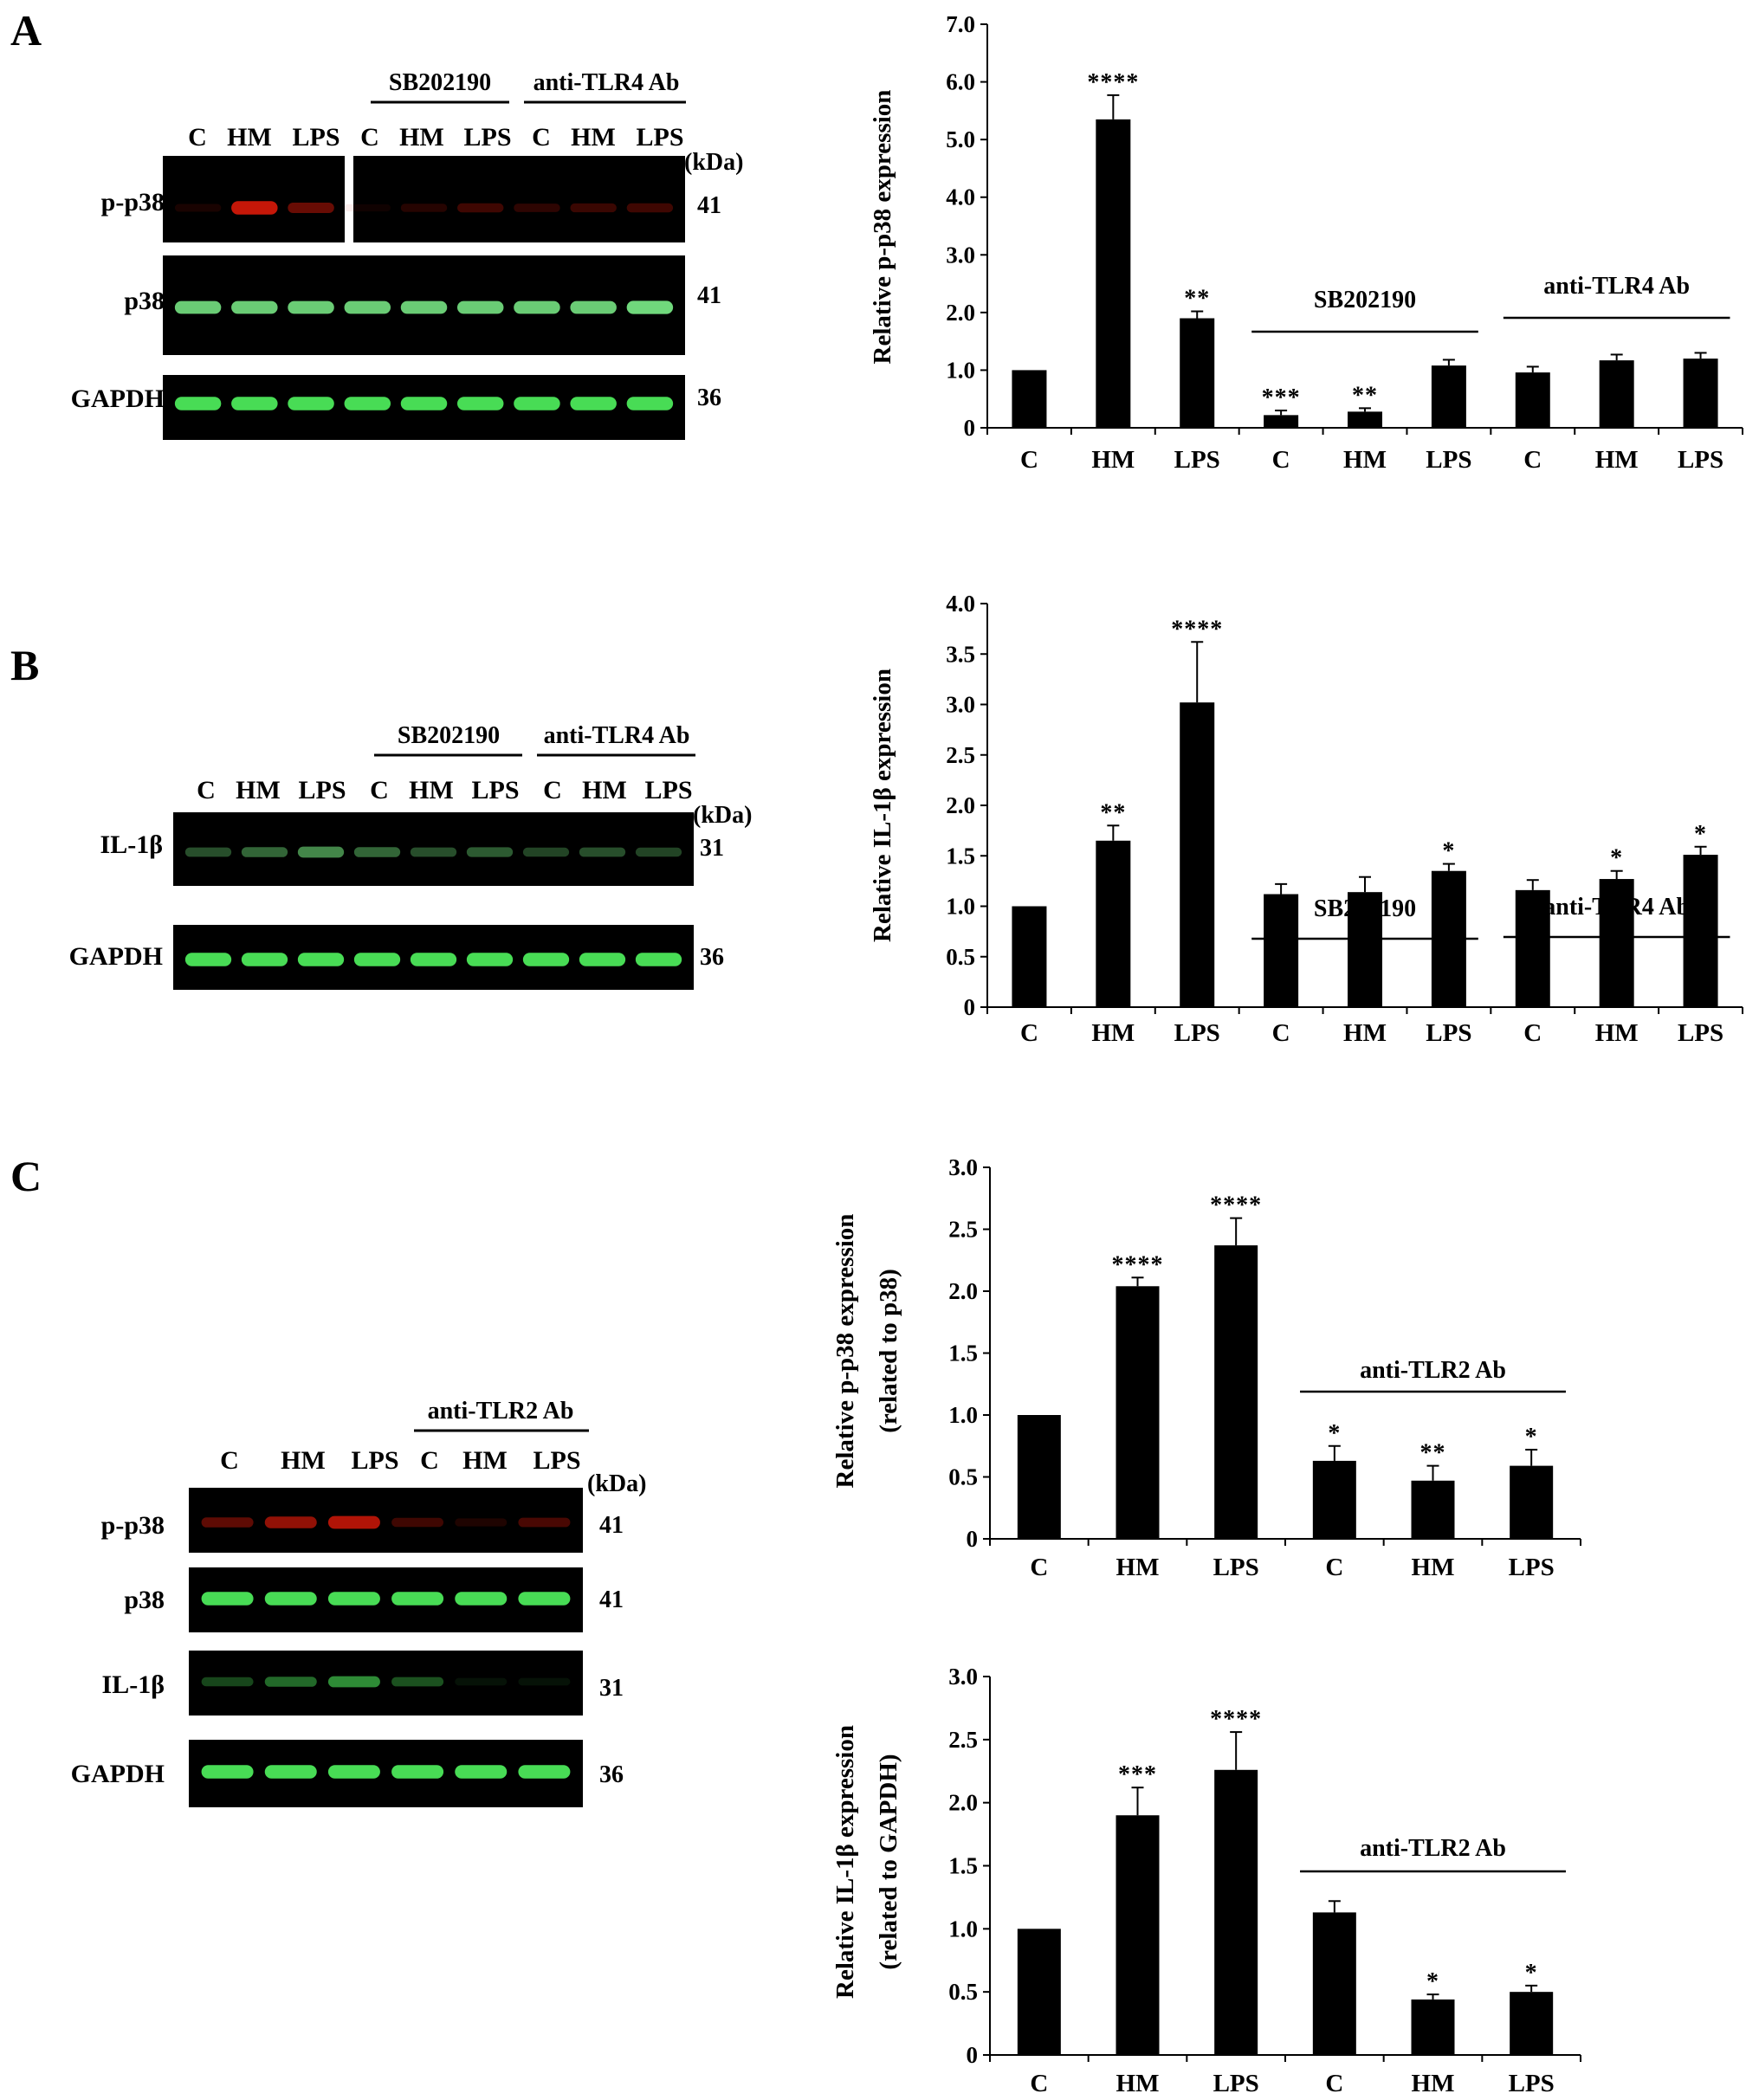  What do you see at coordinates (973, 1539) in the screenshot?
I see `y-tick-label: 0` at bounding box center [973, 1539].